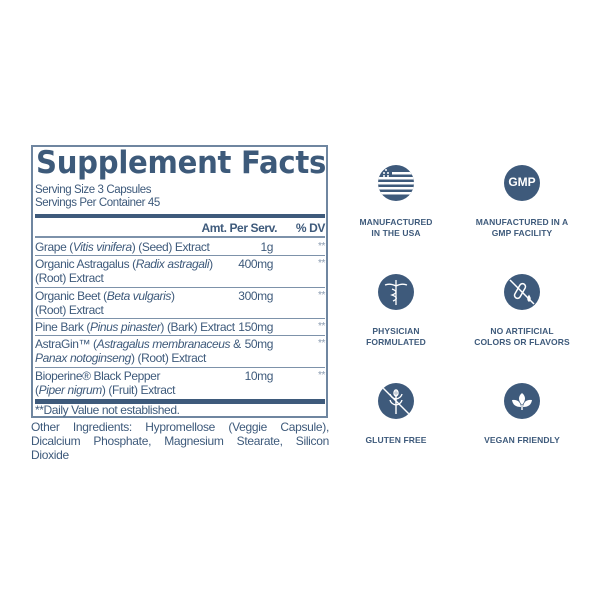 The image size is (600, 600). I want to click on badge-vegan: VEGAN FRIENDLY, so click(522, 414).